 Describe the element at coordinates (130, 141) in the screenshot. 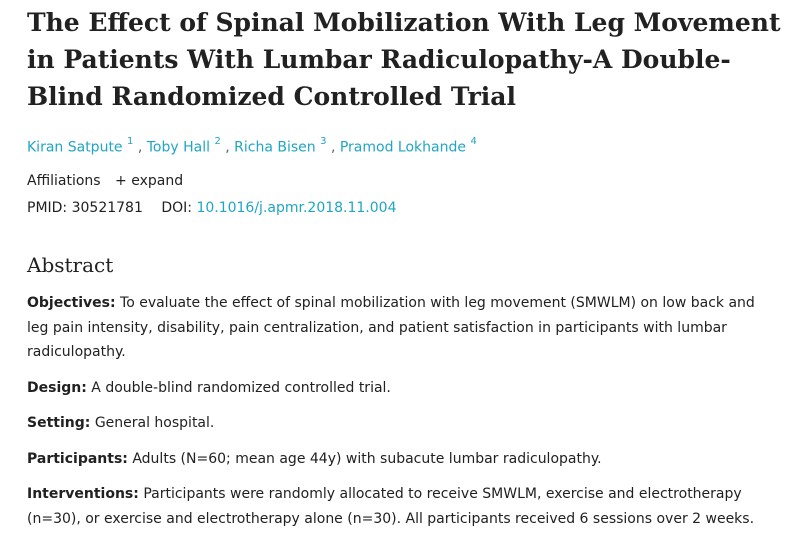

I see `author-affiliation-sup: 1` at that location.